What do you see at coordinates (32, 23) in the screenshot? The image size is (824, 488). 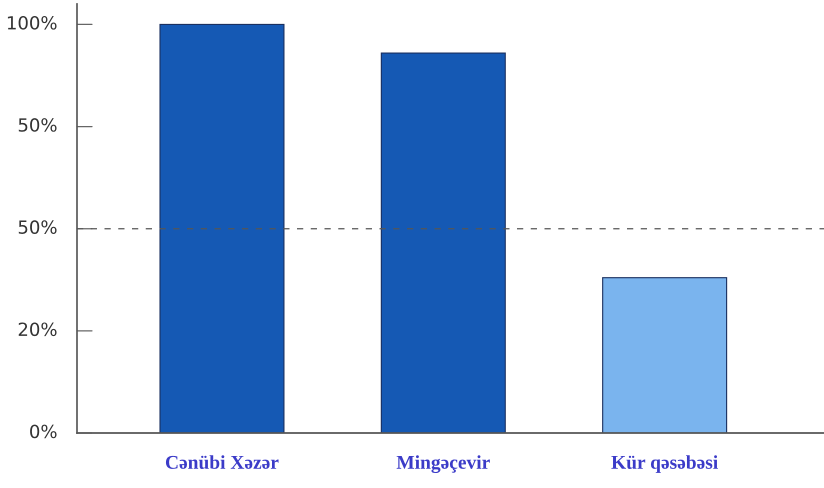 I see `text: 100%` at bounding box center [32, 23].